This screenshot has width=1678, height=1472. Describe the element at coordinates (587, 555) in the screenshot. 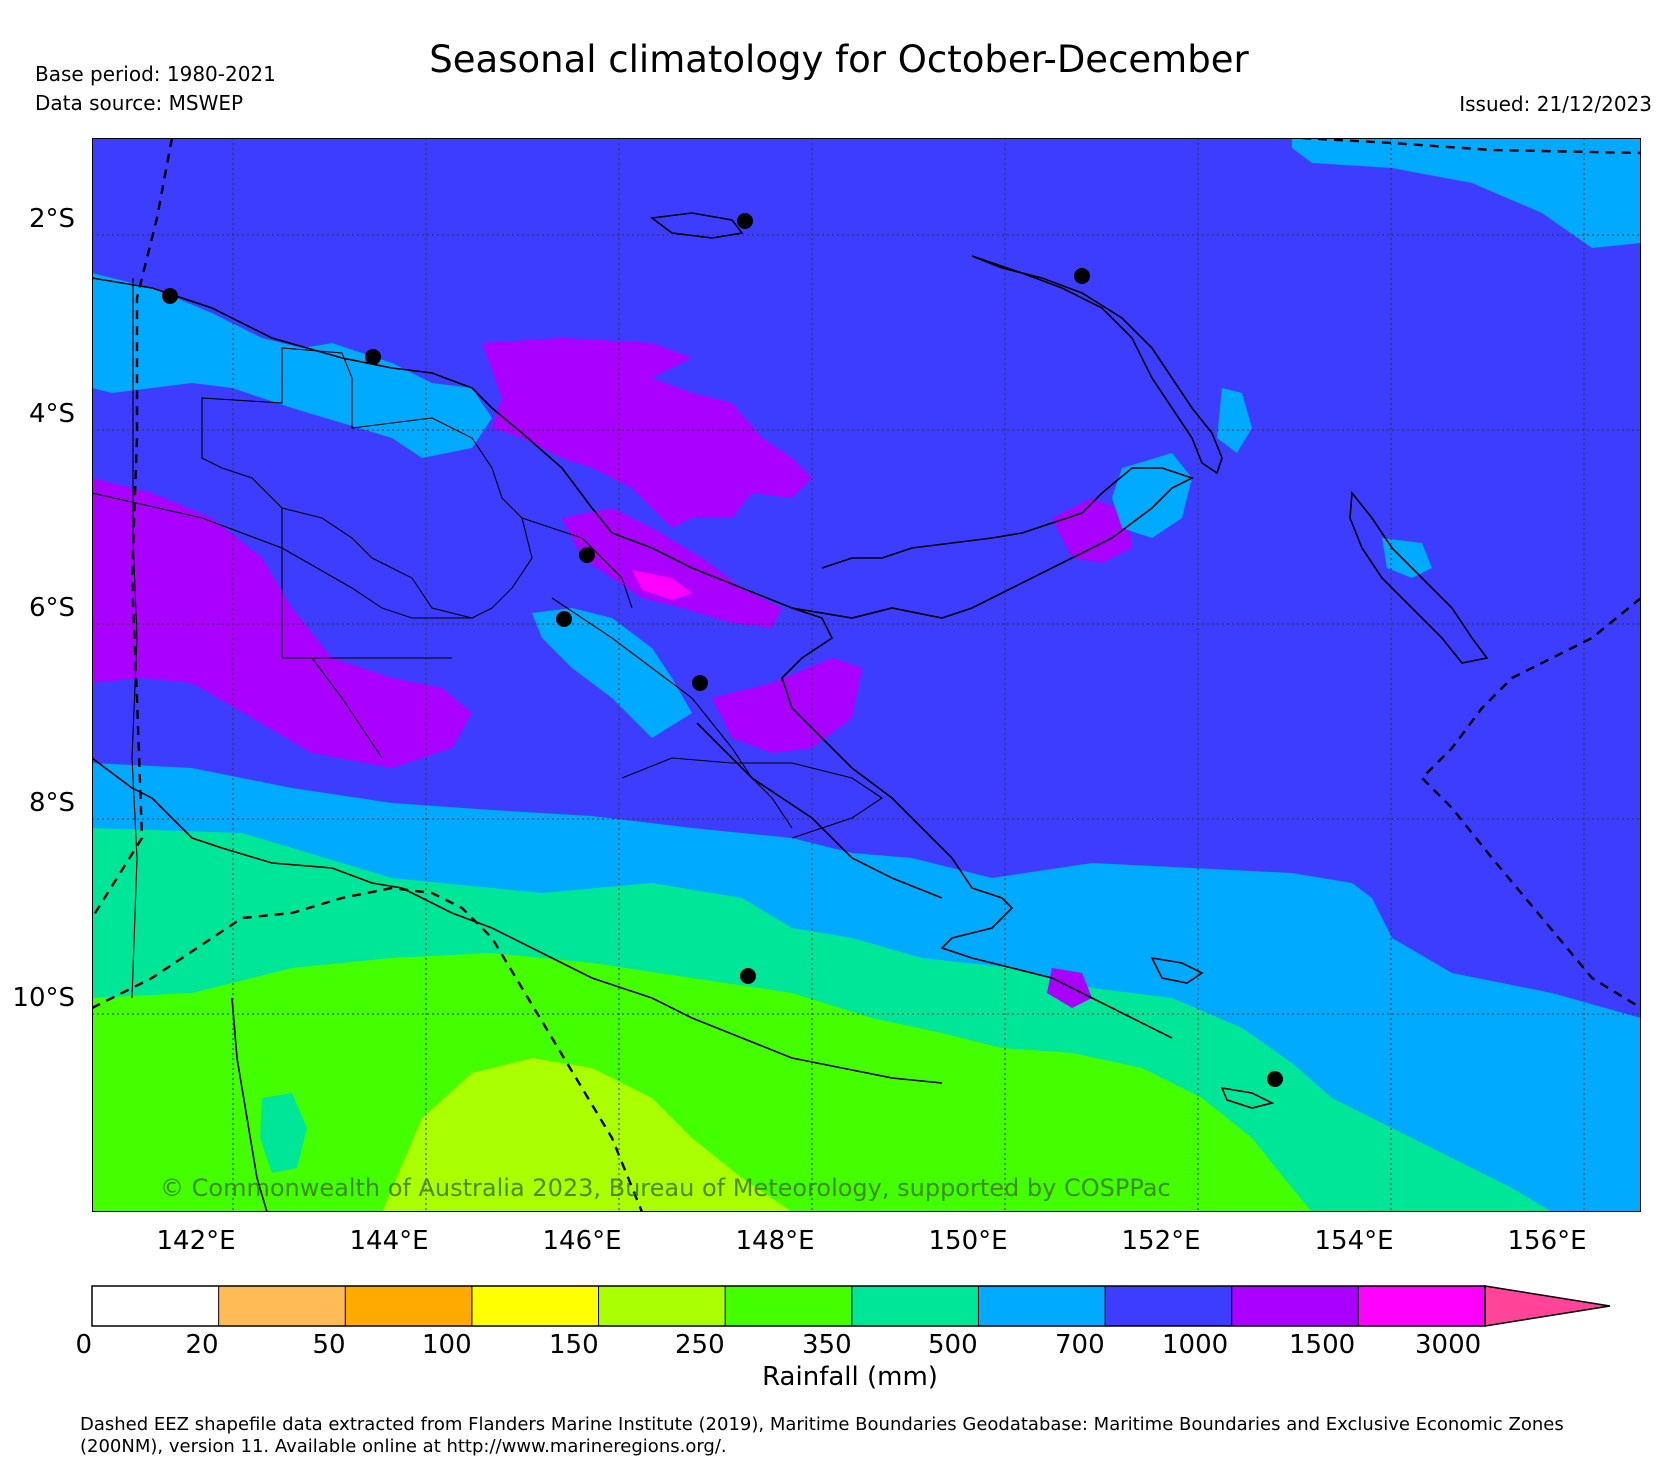

I see `city-marker-mount-hagen` at that location.